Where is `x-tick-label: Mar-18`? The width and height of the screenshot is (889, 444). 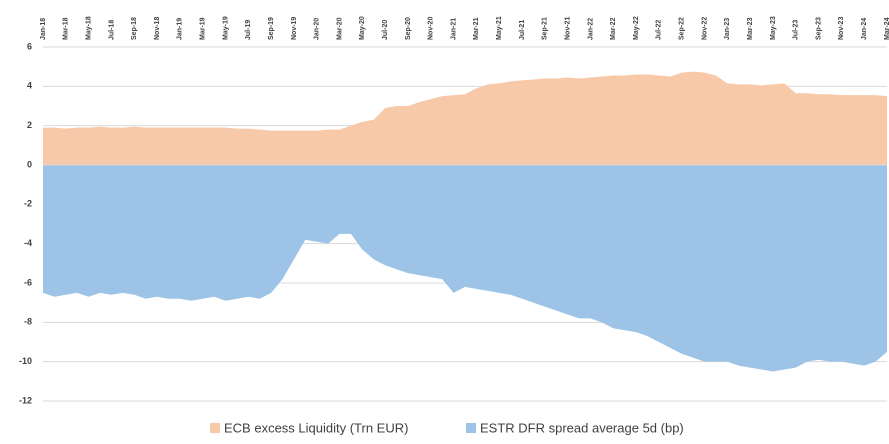 x-tick-label: Mar-18 is located at coordinates (66, 28).